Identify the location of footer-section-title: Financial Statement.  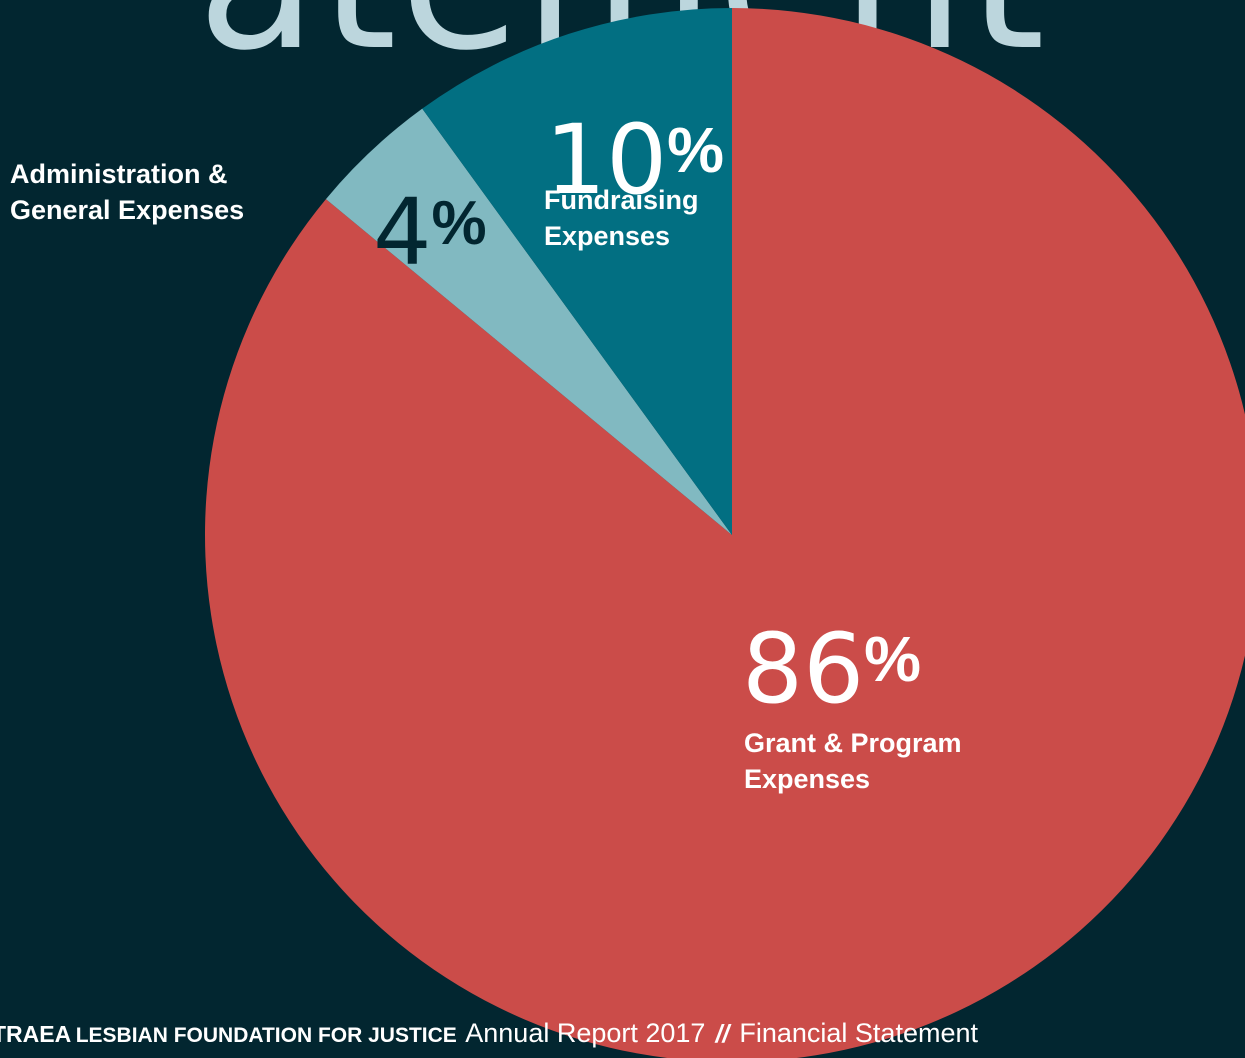
(858, 1033).